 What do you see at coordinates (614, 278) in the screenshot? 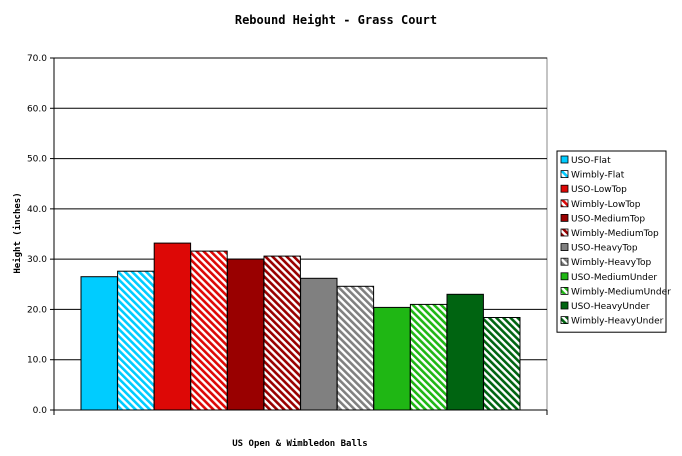
I see `legend-label-uso-mediumunder: USO-MediumUnder` at bounding box center [614, 278].